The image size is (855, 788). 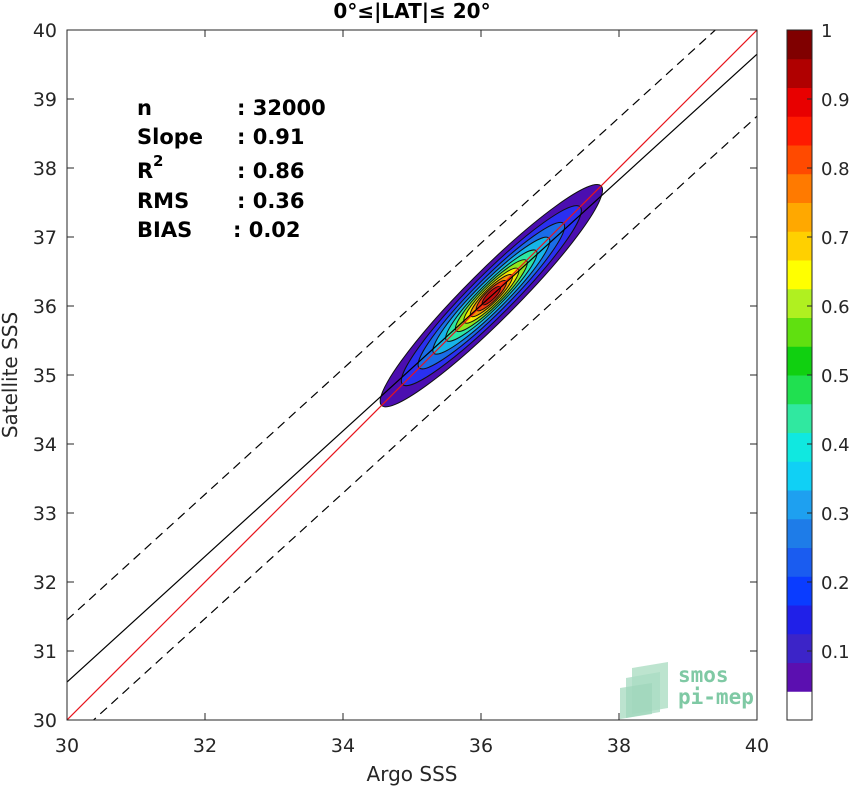 I want to click on colorbar-tick-label: 0.9, so click(x=835, y=100).